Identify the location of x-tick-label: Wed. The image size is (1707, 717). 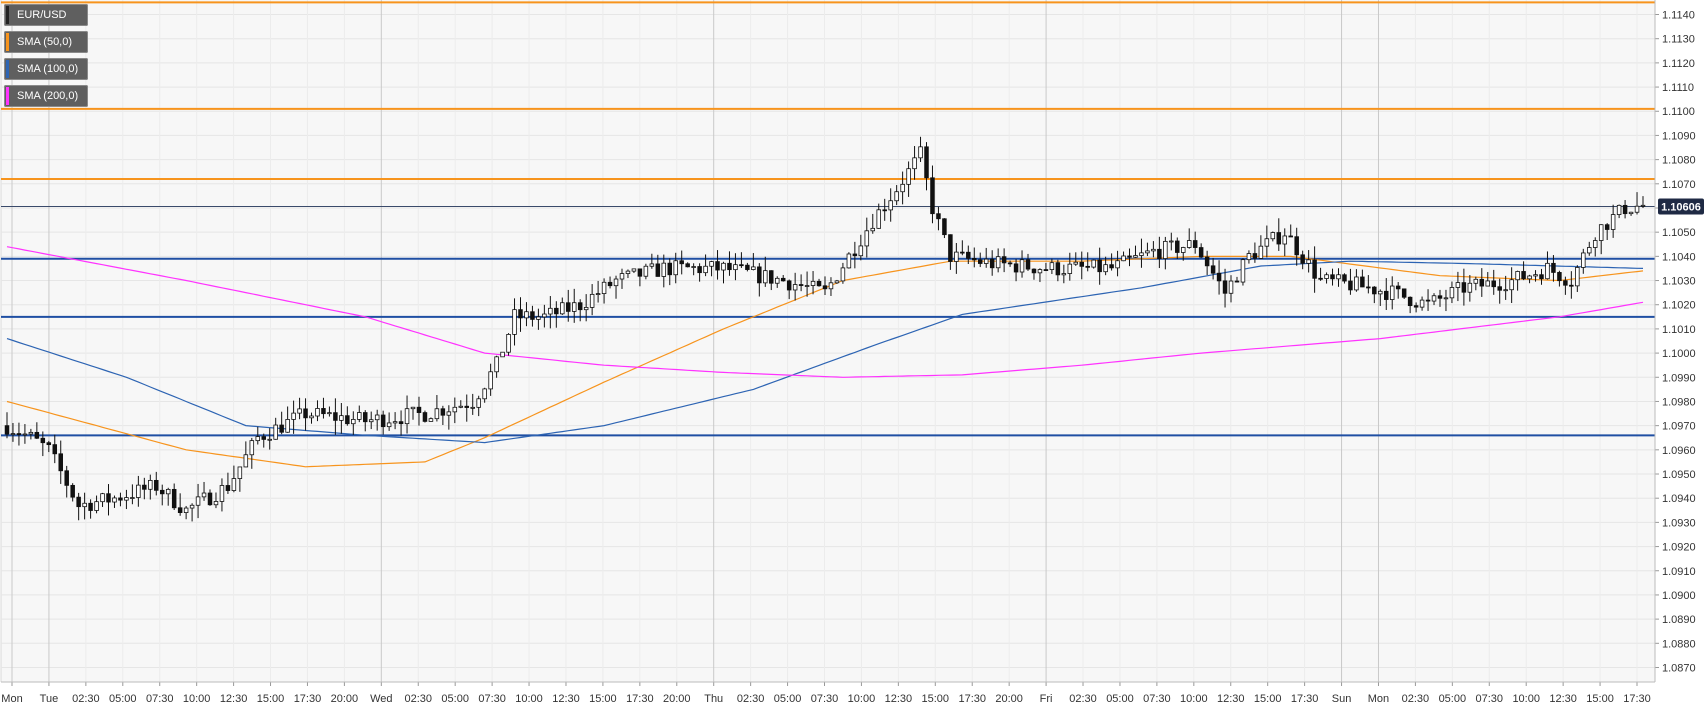
(381, 699).